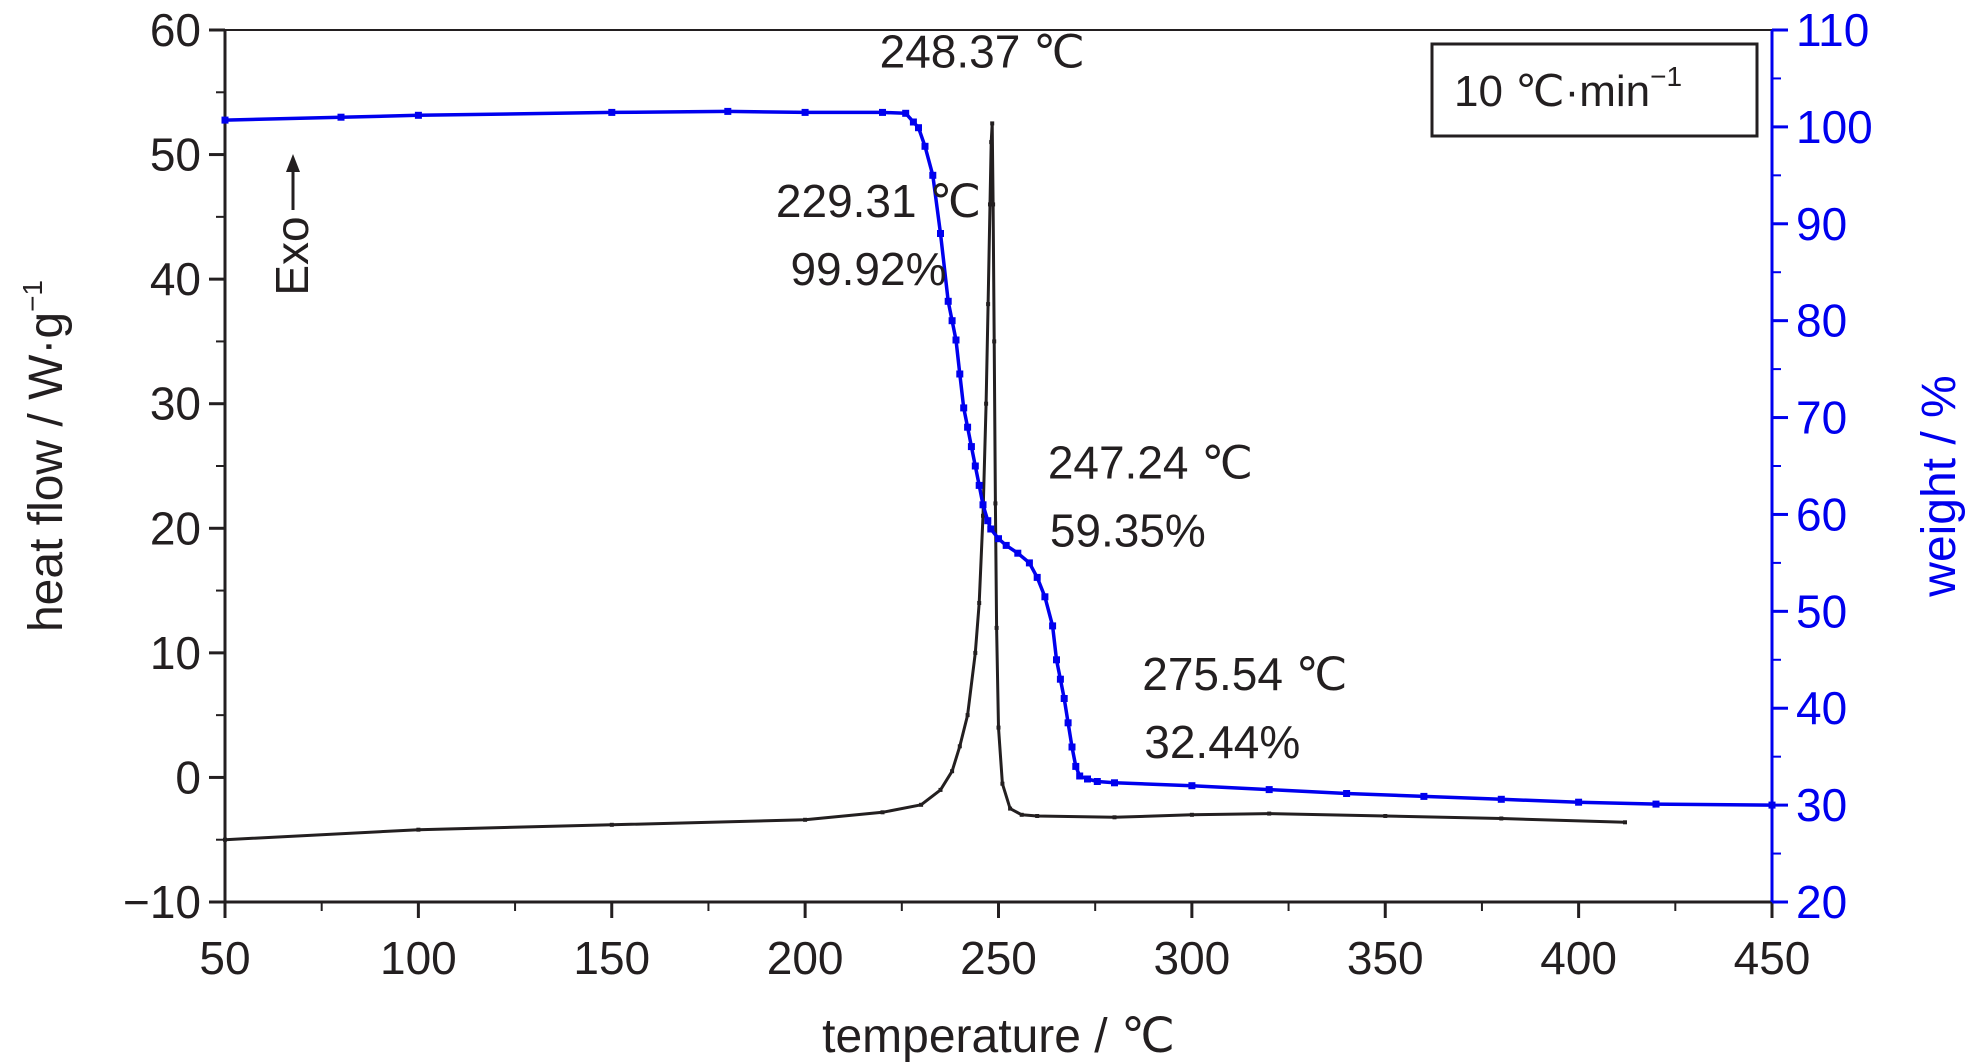 This screenshot has height=1063, width=1984. Describe the element at coordinates (1821, 514) in the screenshot. I see `y-right-tick-label: 60` at that location.